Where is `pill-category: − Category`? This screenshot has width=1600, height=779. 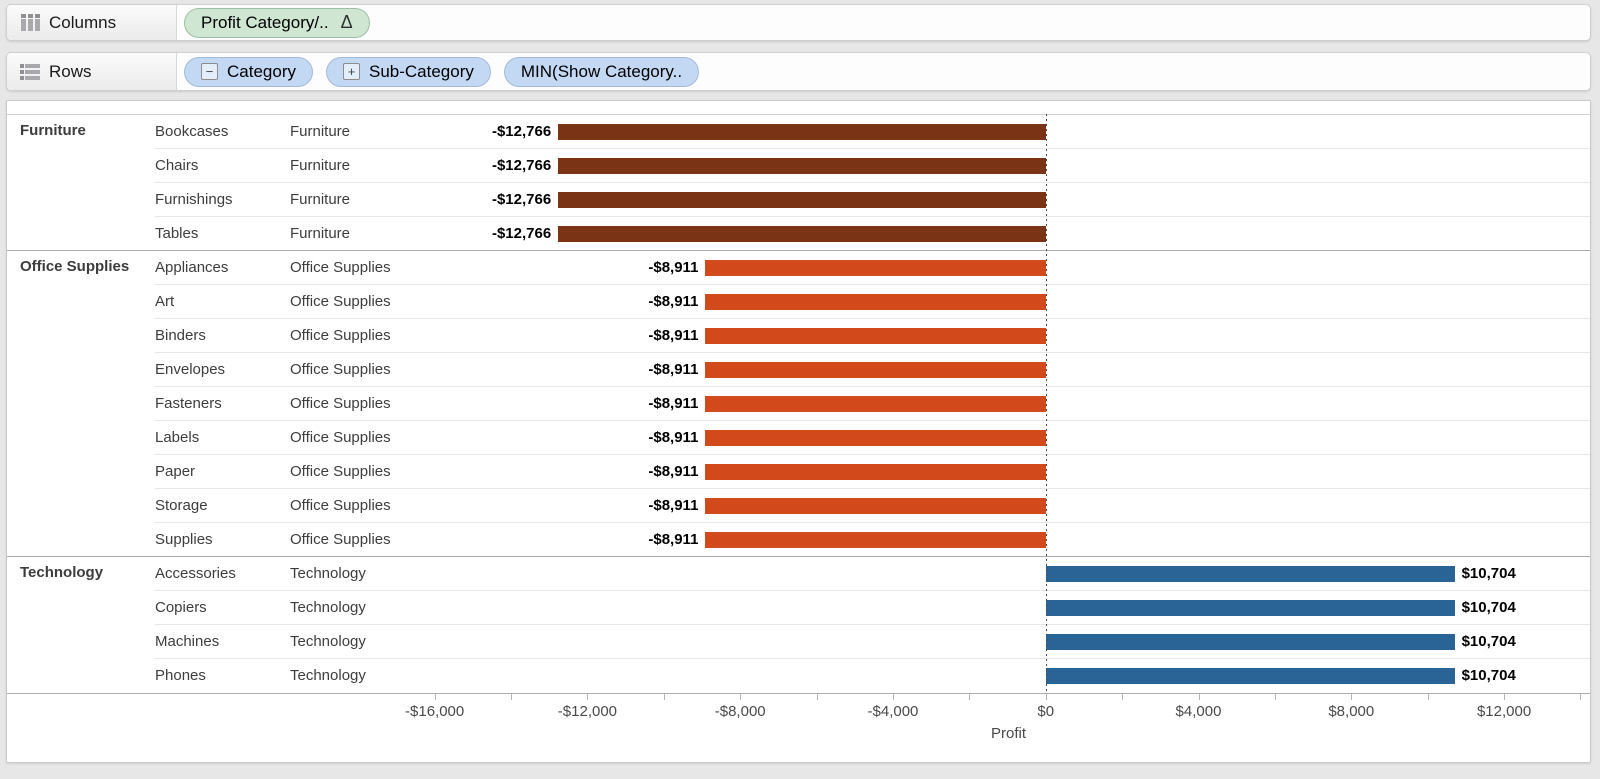
pill-category: − Category is located at coordinates (248, 71).